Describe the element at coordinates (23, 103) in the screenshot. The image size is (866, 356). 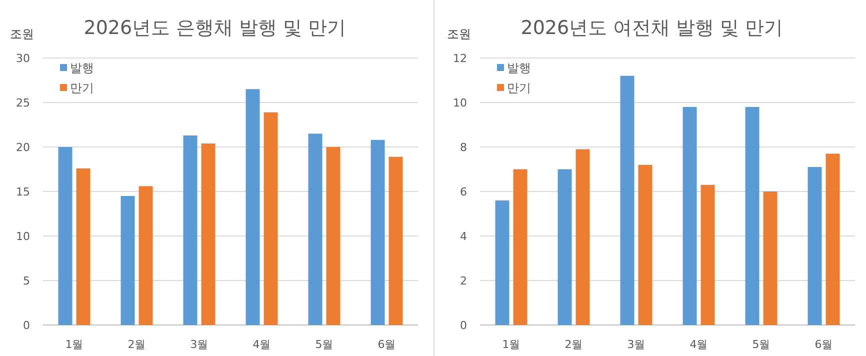
I see `y-tick-label: 25` at that location.